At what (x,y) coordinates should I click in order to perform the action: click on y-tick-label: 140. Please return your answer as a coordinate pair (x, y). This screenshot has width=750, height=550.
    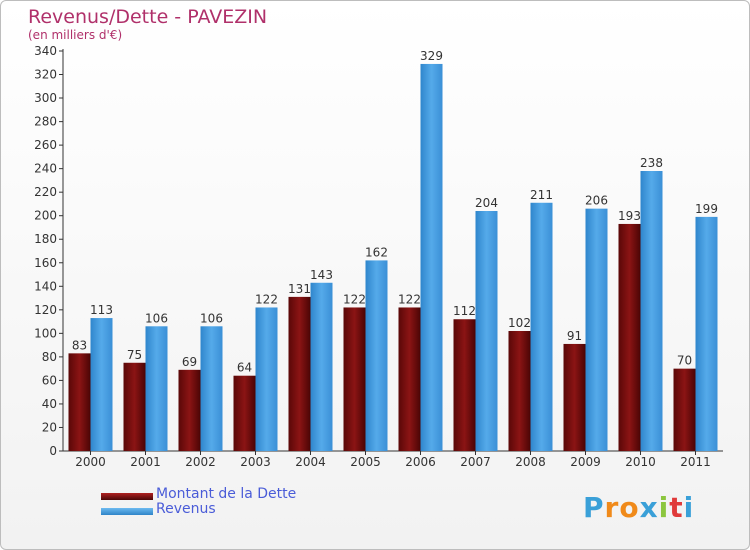
    Looking at the image, I should click on (45, 286).